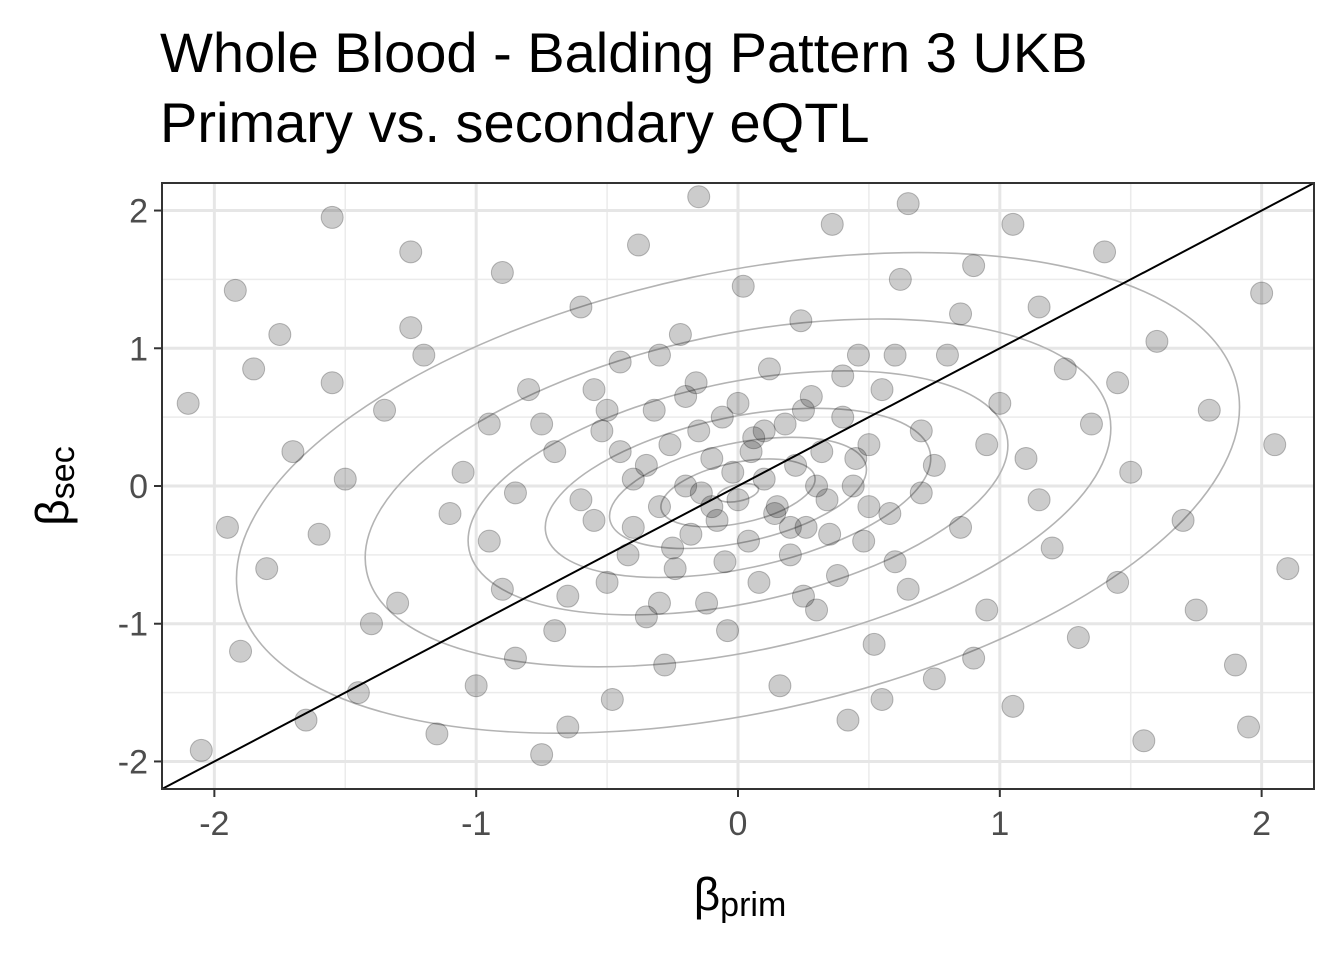 Image resolution: width=1344 pixels, height=960 pixels. What do you see at coordinates (138, 212) in the screenshot?
I see `y-tick-label: 2` at bounding box center [138, 212].